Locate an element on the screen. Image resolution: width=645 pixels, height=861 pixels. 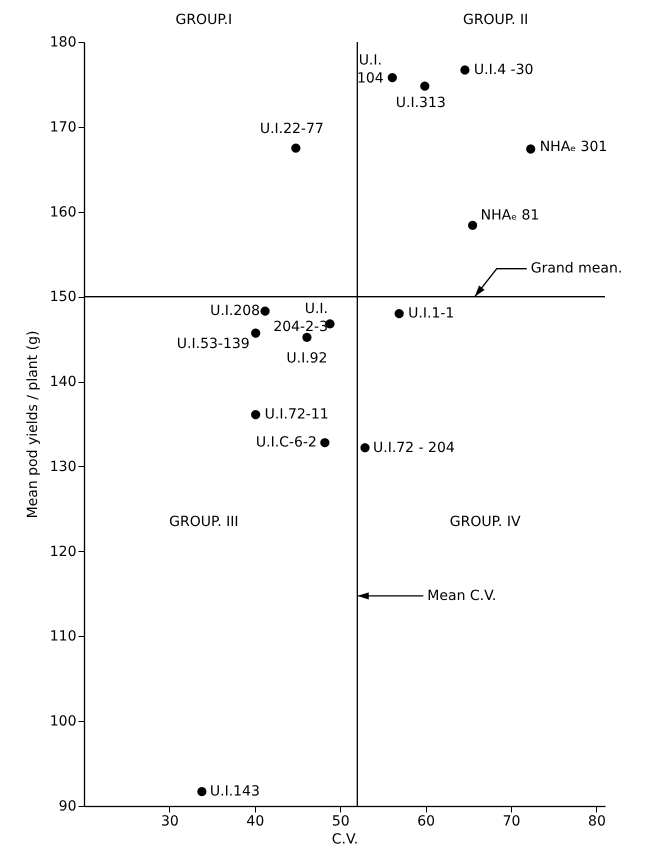
annotation: GROUP. IV is located at coordinates (485, 522).